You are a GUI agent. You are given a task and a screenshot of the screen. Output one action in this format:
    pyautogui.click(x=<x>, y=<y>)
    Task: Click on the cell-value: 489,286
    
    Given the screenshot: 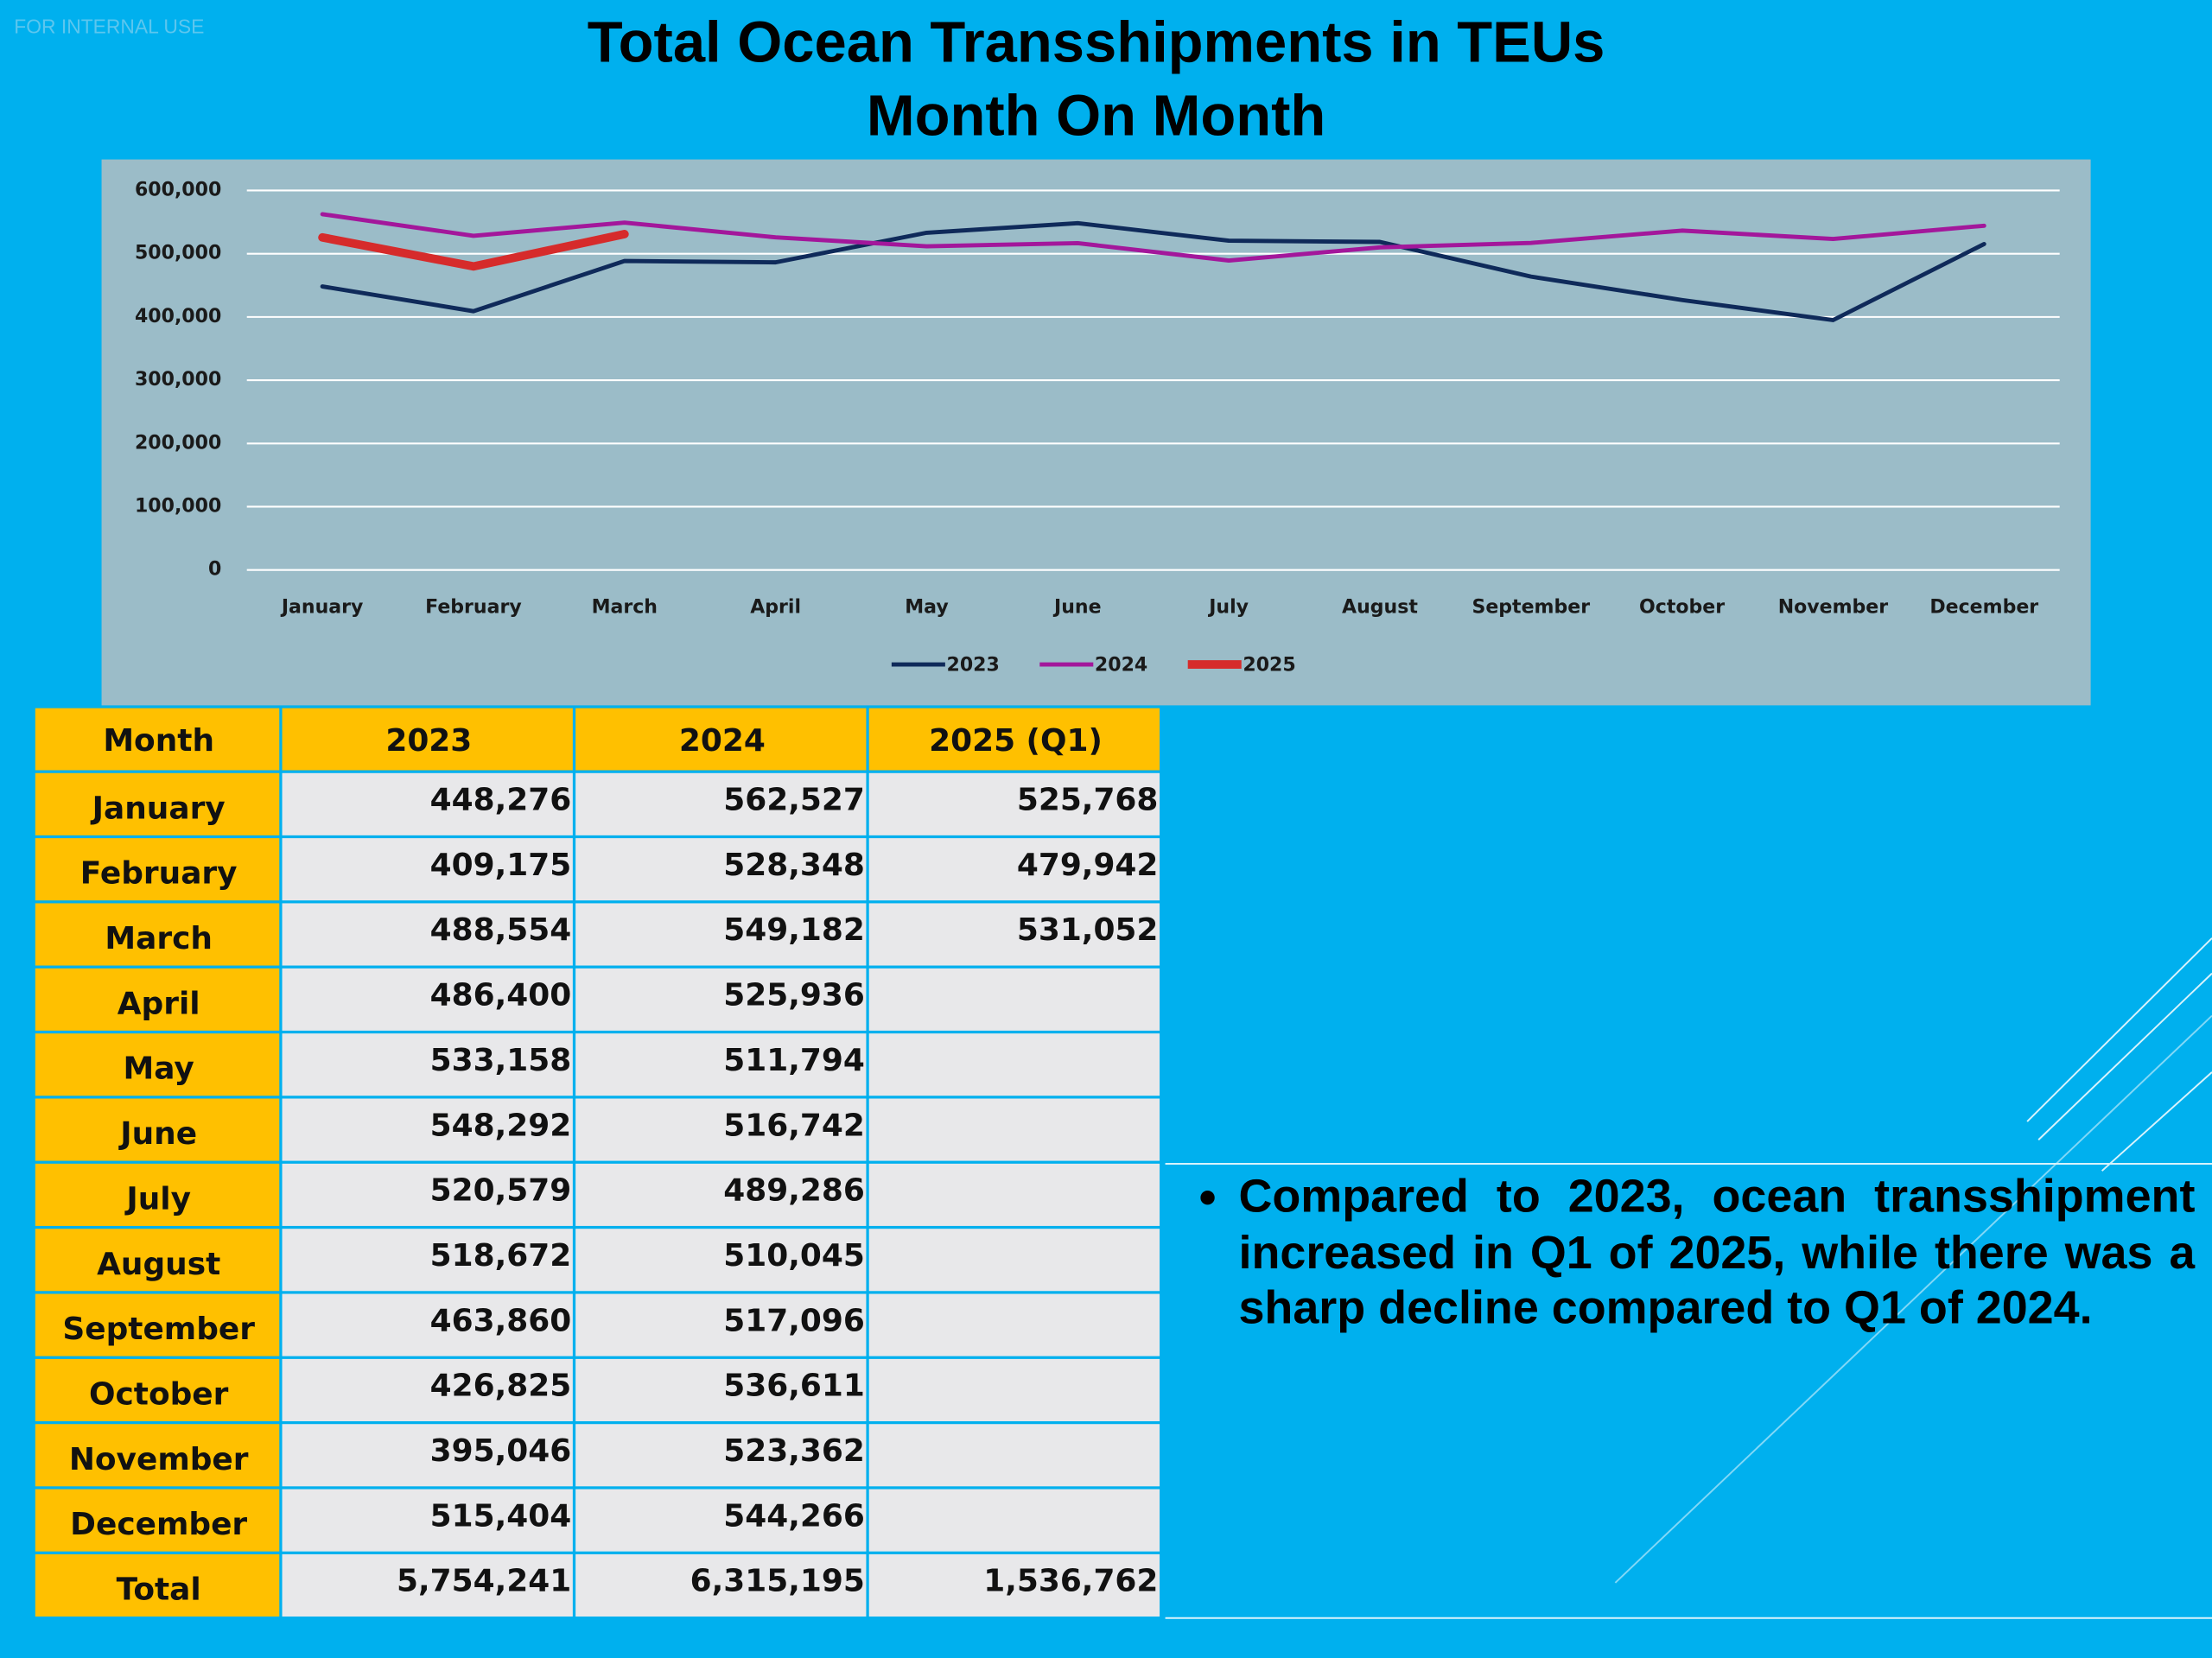 What is the action you would take?
    pyautogui.click(x=794, y=1191)
    